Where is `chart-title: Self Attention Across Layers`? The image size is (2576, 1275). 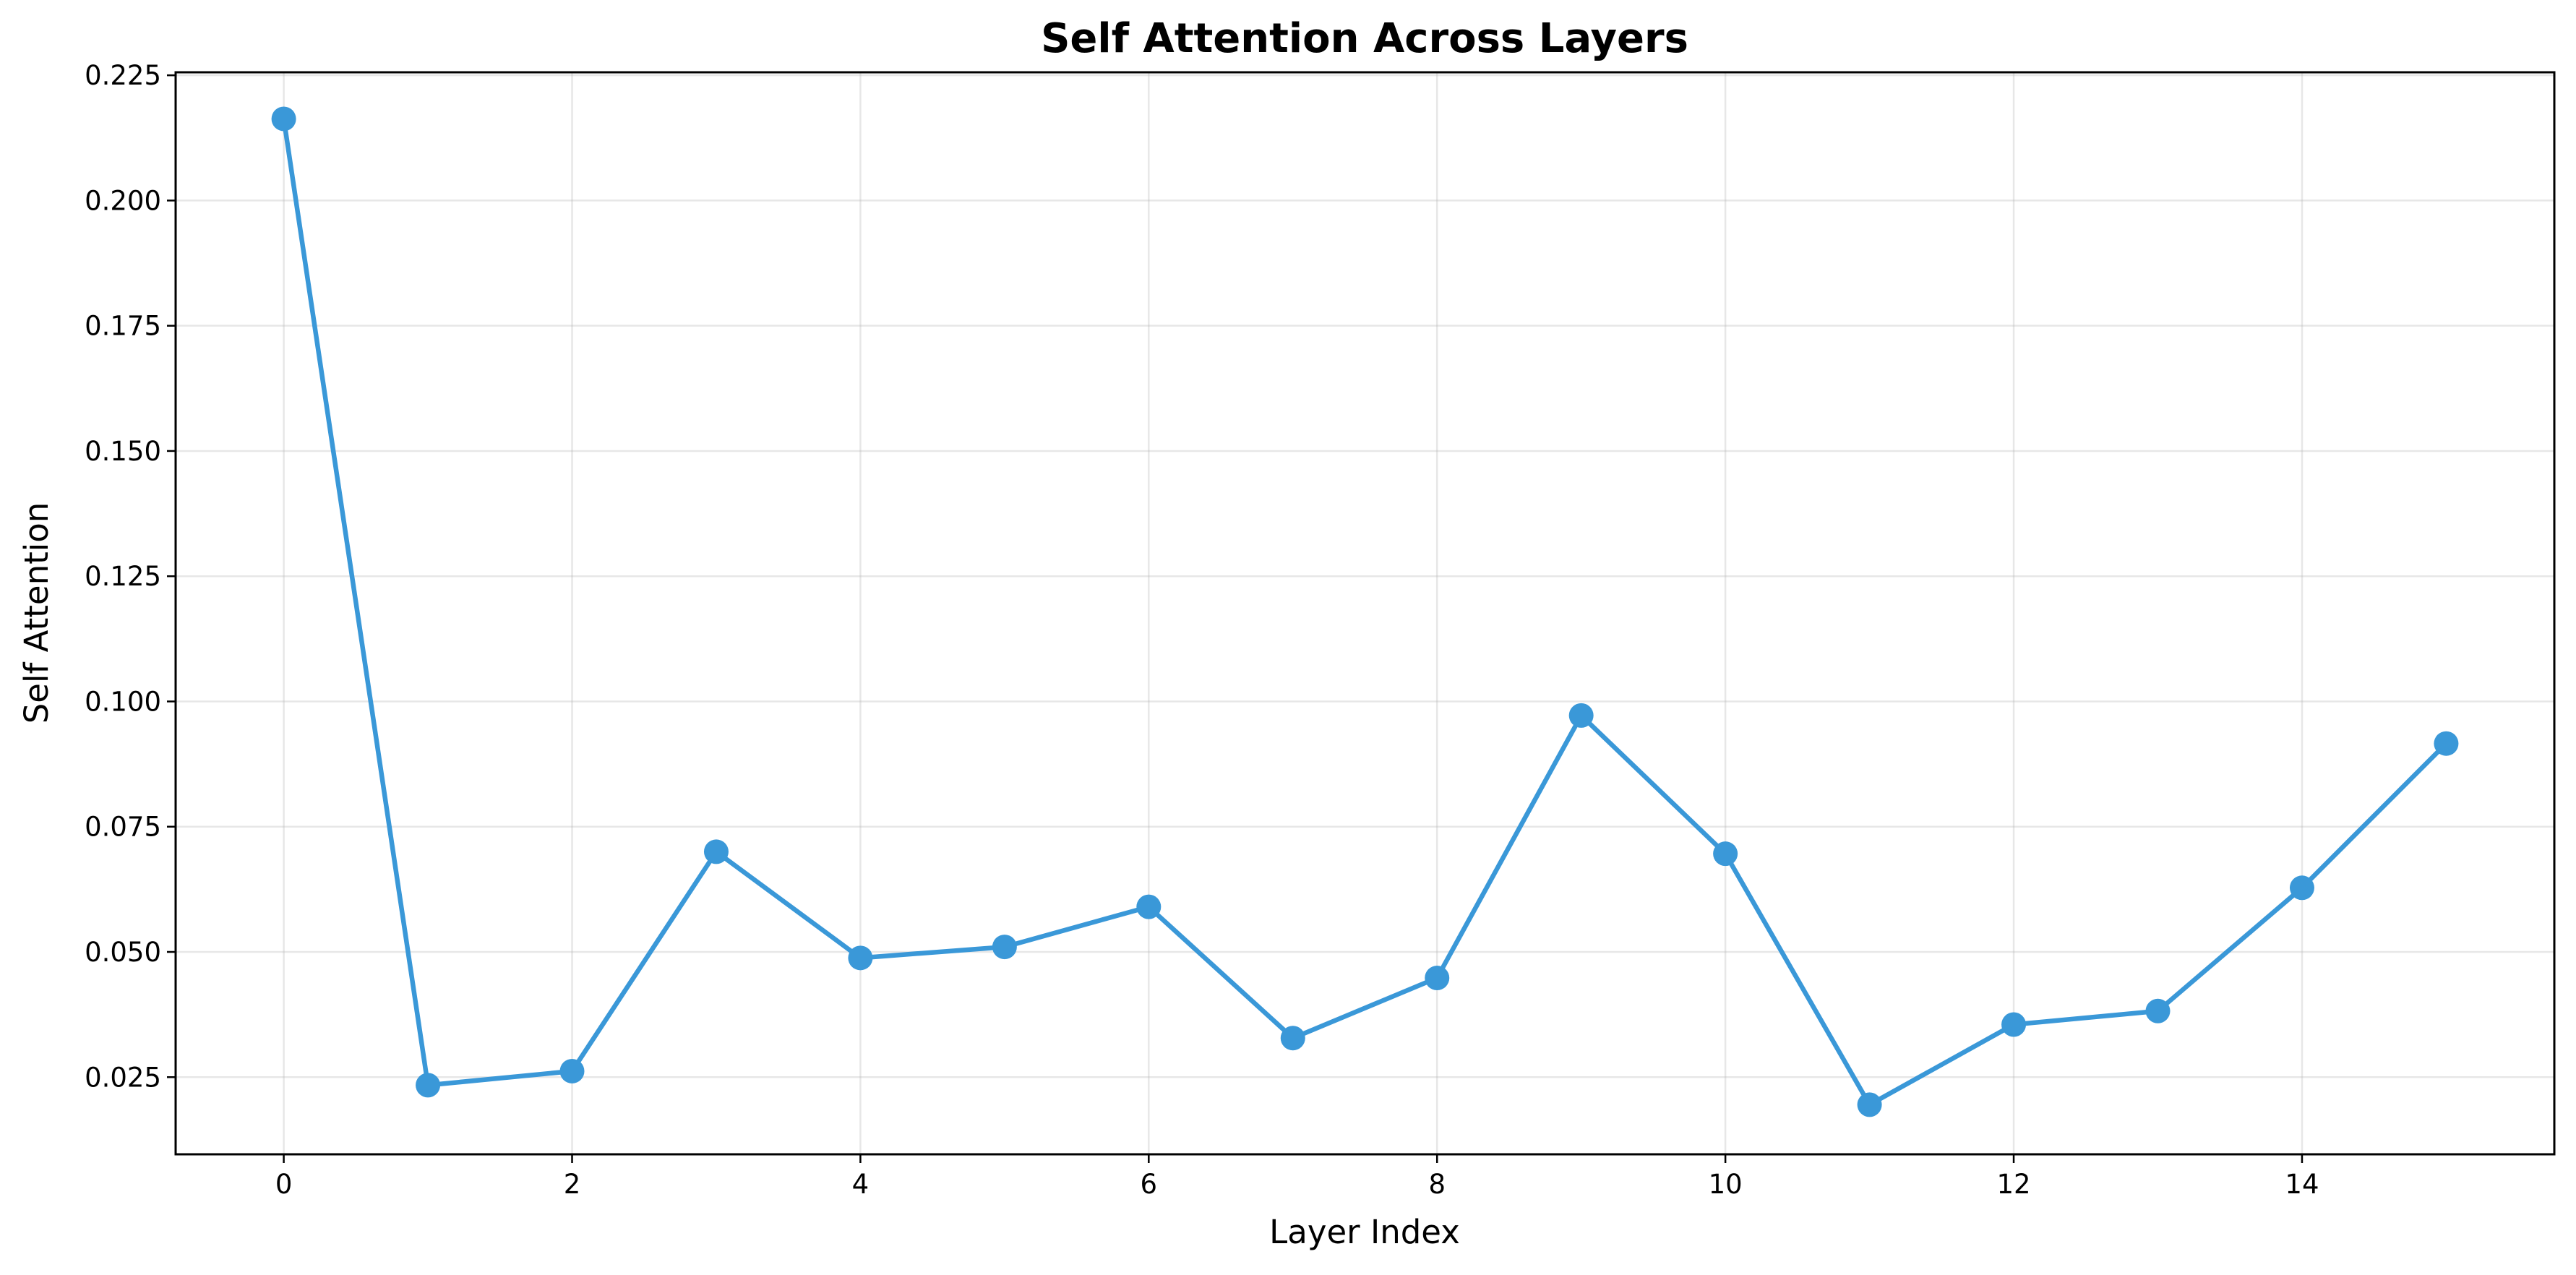
chart-title: Self Attention Across Layers is located at coordinates (1365, 38).